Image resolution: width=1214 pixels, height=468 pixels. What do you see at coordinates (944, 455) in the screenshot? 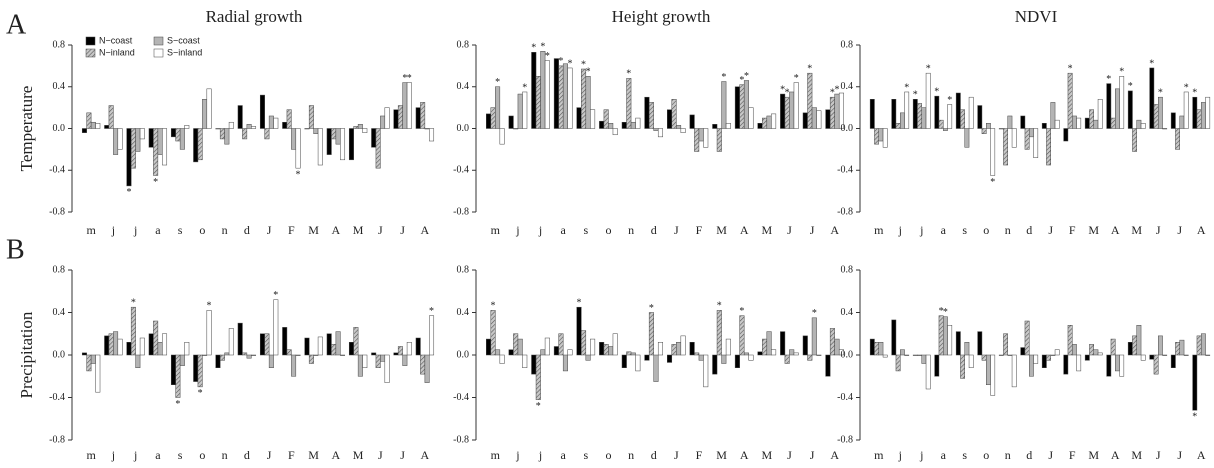
I see `x-tick-label: a` at bounding box center [944, 455].